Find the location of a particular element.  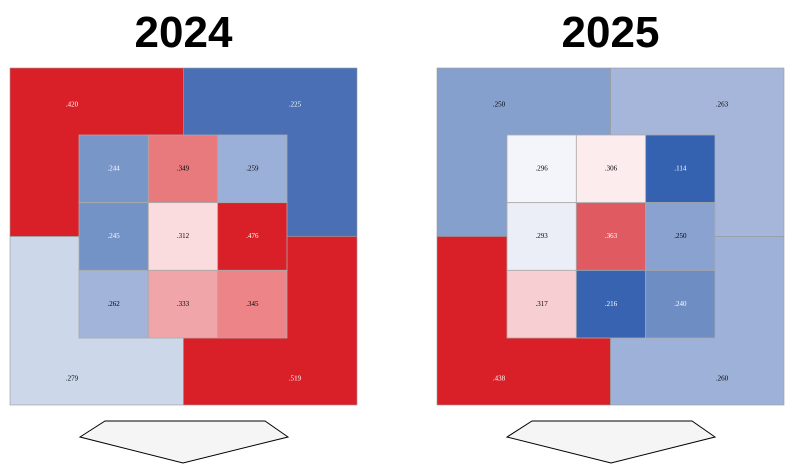

outer-zone-label: .438 is located at coordinates (499, 379).